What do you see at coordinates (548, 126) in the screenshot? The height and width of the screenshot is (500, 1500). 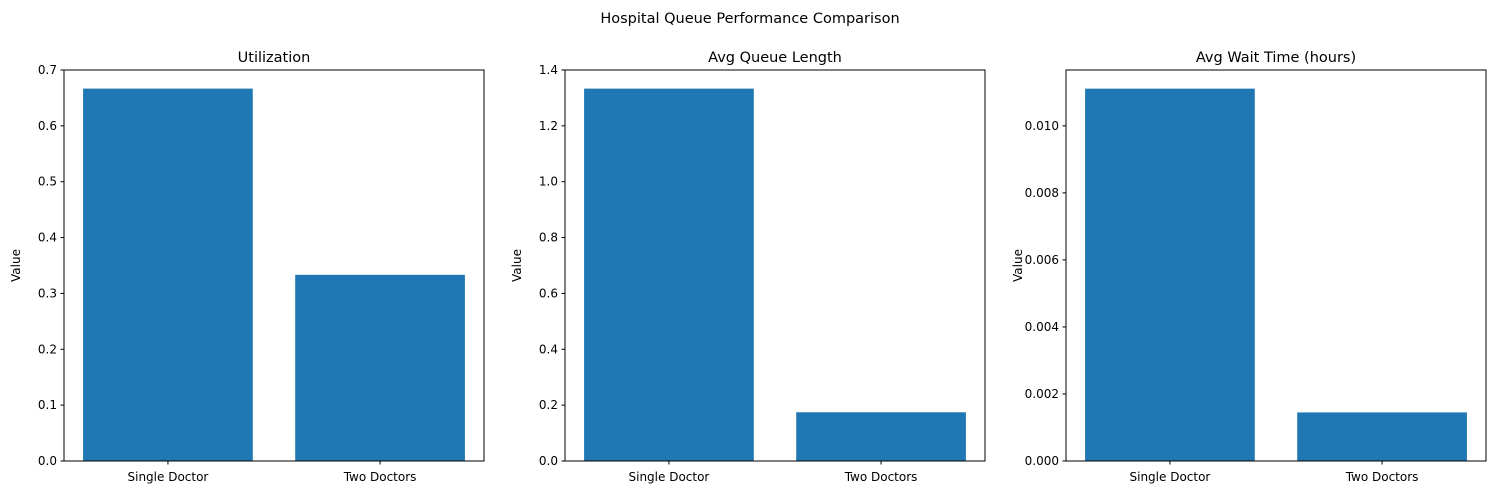 I see `y-tick-label: 1.2` at bounding box center [548, 126].